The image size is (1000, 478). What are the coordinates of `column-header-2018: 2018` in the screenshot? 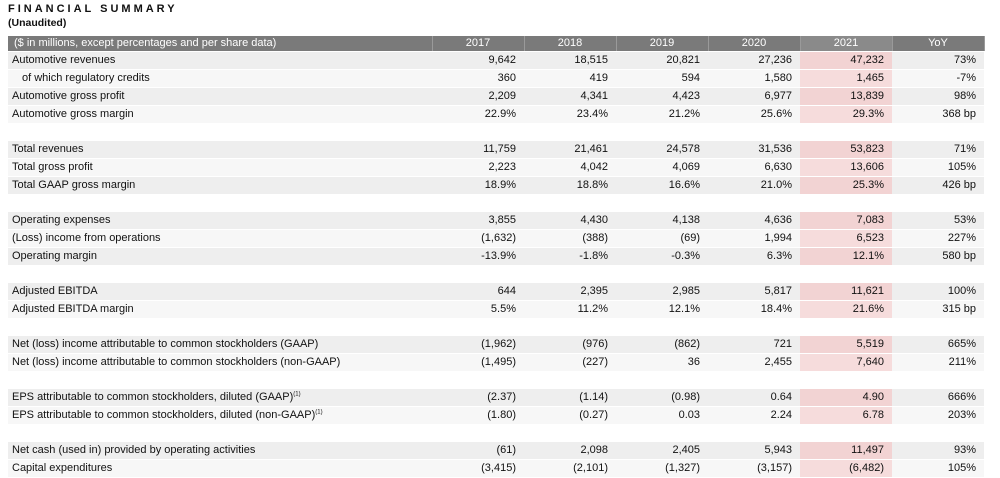 It's located at (570, 44).